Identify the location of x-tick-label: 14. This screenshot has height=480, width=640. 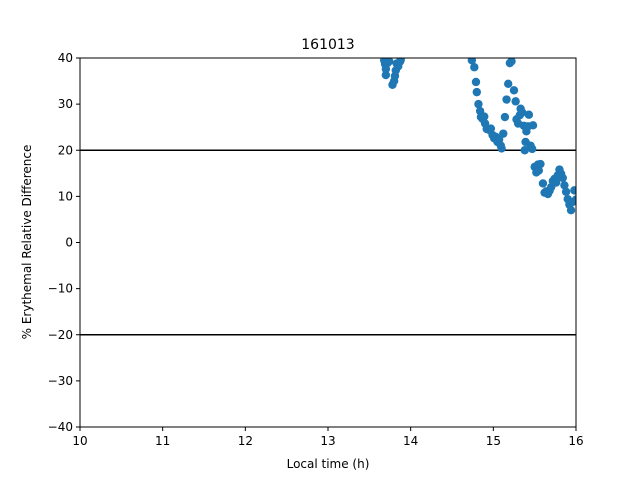
(410, 441).